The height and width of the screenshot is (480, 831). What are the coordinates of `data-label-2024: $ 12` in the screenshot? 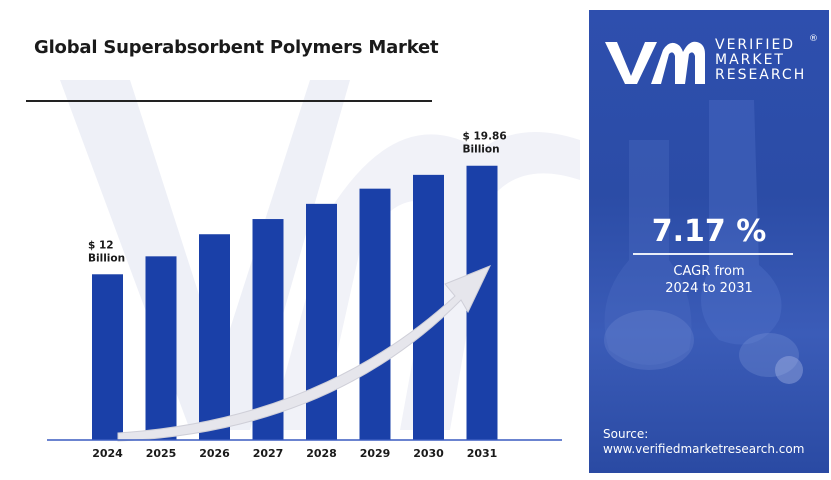 It's located at (101, 245).